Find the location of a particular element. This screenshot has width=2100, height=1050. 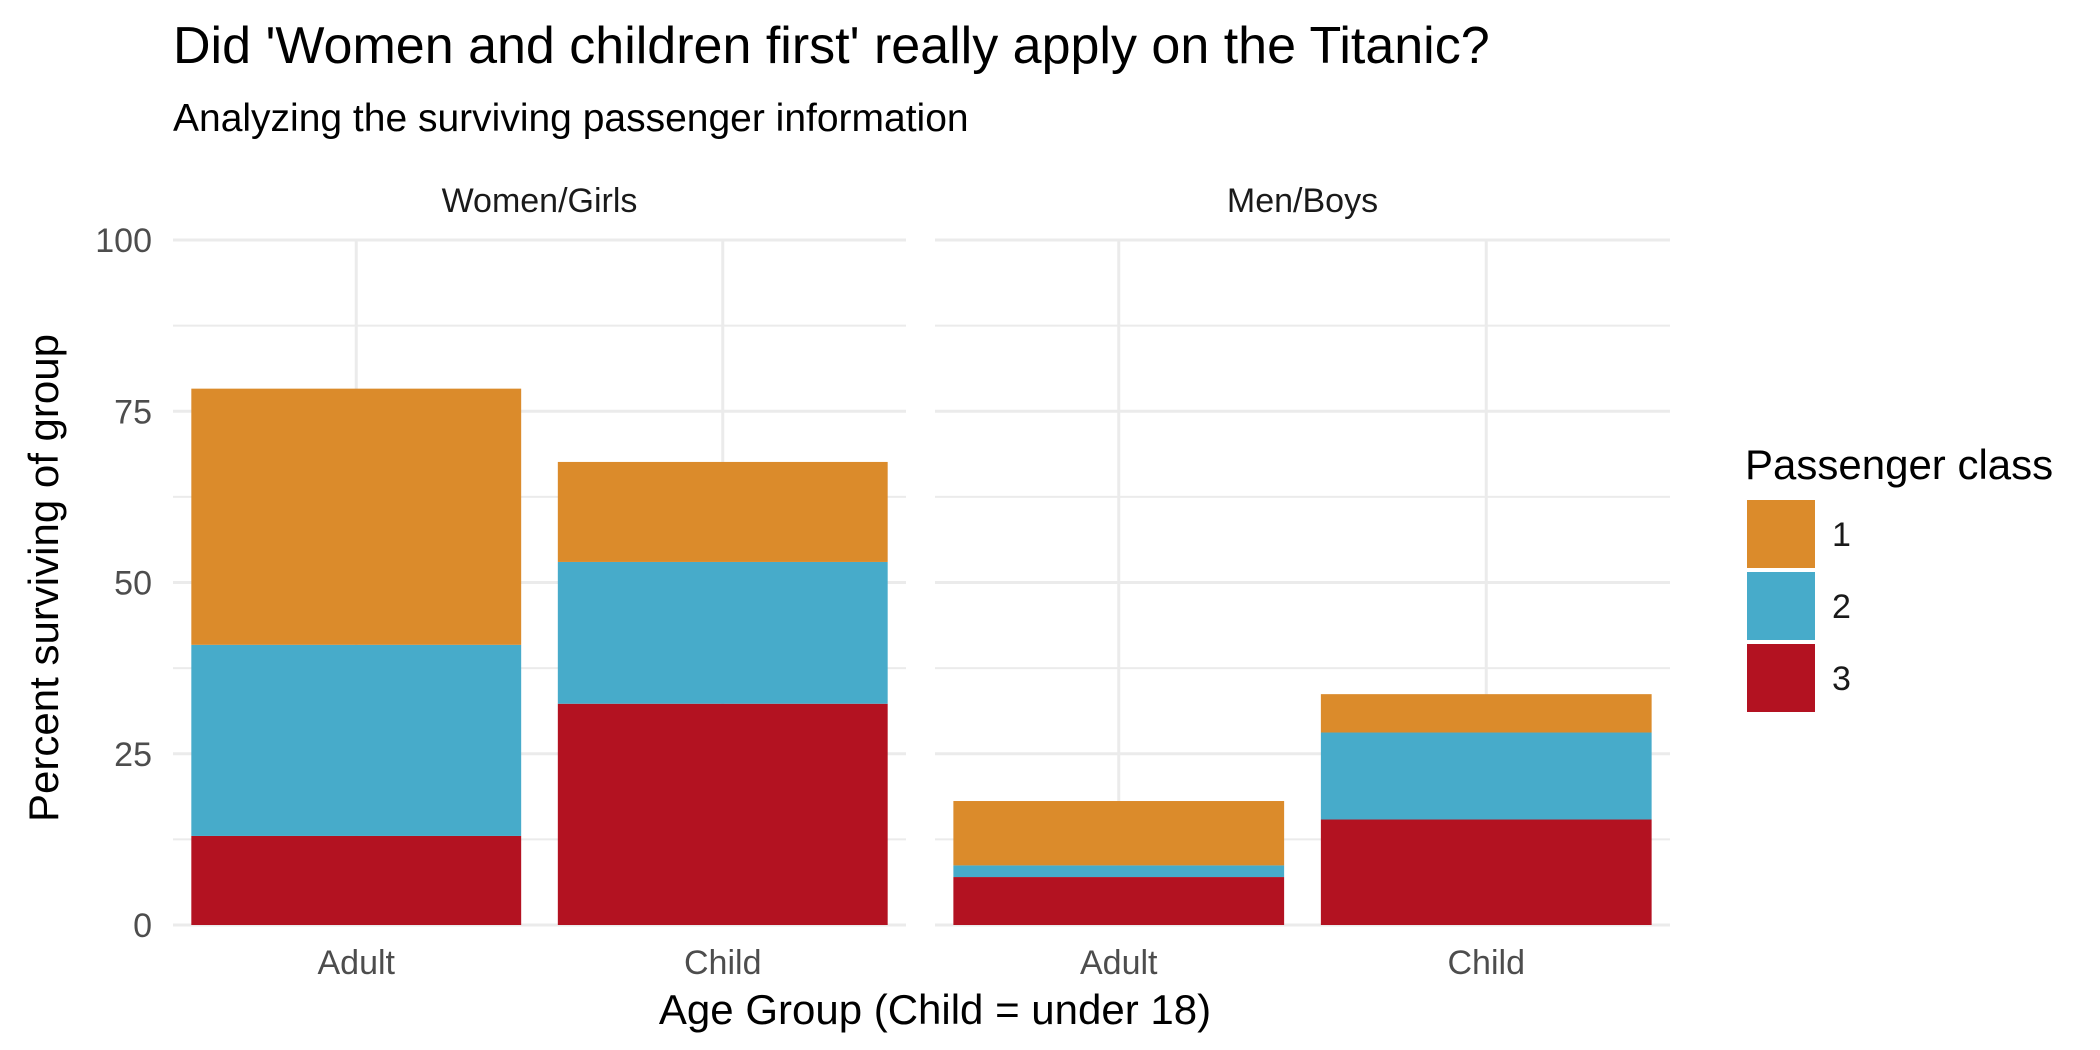

legend: Passenger class 1 2 3 is located at coordinates (1899, 576).